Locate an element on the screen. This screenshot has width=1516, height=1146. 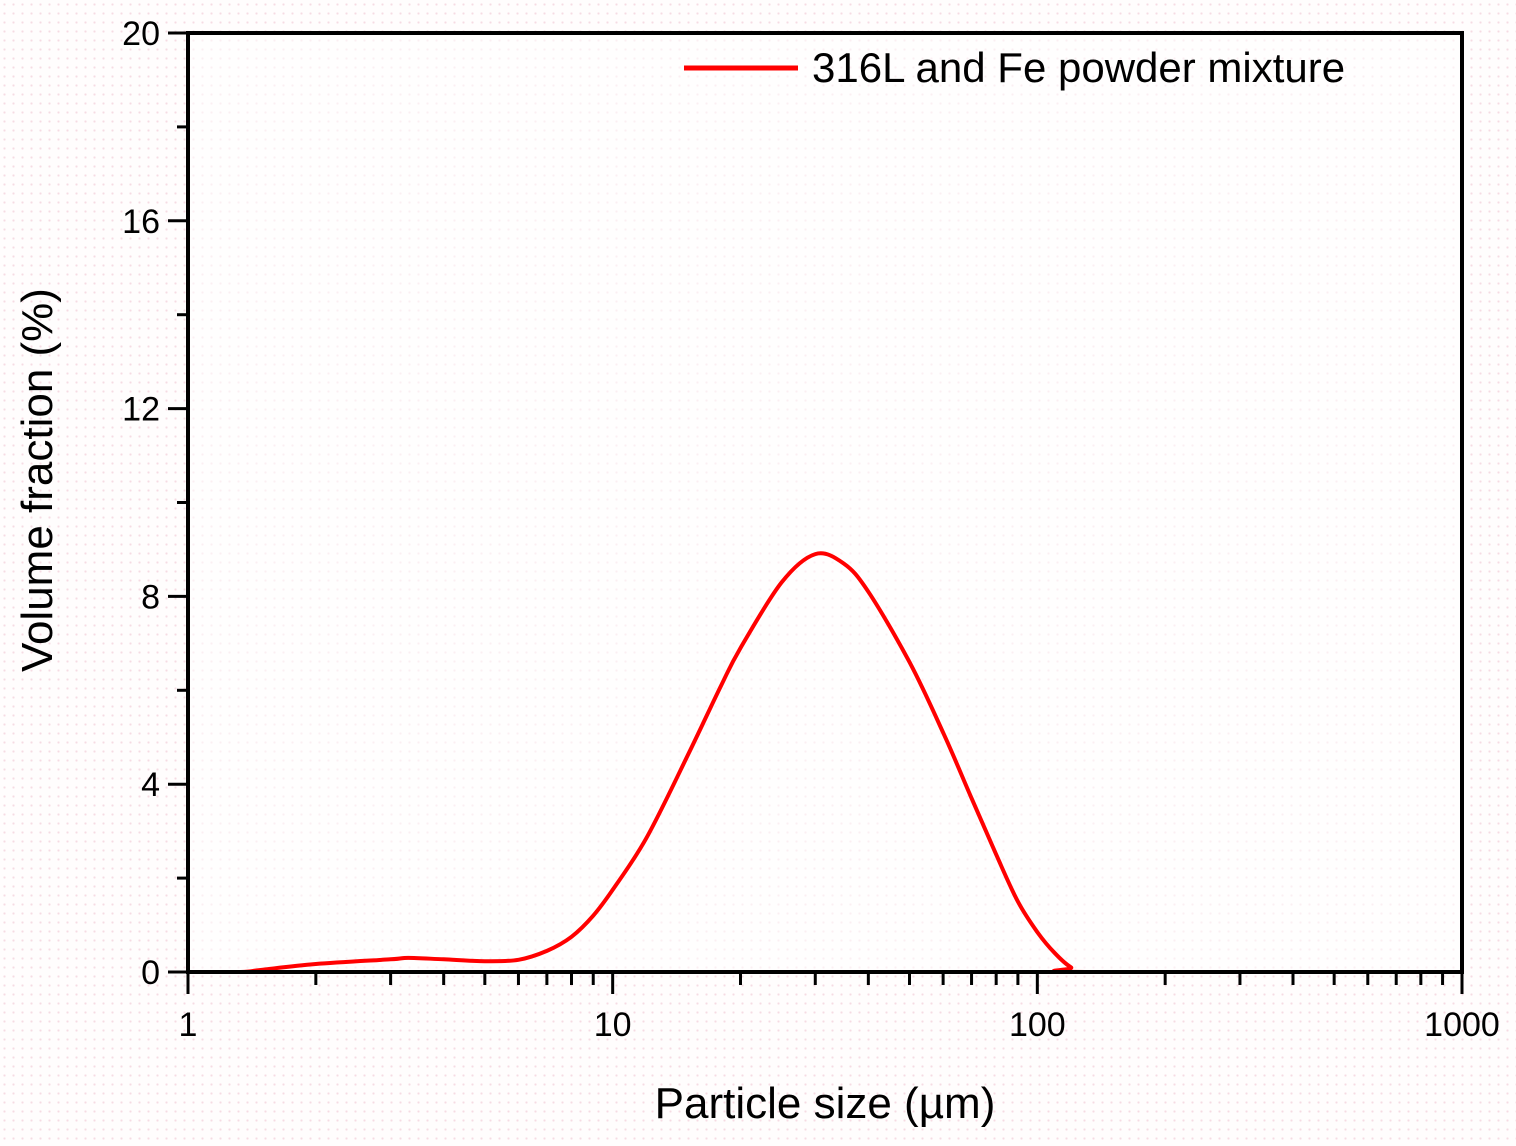
x-tick-label: 1 is located at coordinates (188, 1025).